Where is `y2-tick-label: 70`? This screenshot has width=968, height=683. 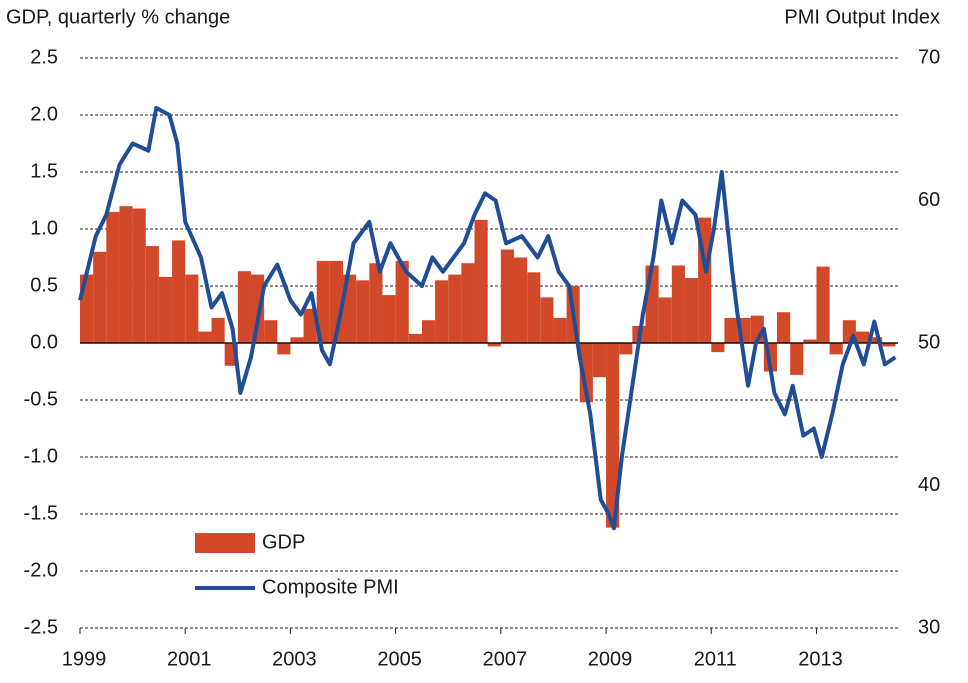 y2-tick-label: 70 is located at coordinates (929, 57).